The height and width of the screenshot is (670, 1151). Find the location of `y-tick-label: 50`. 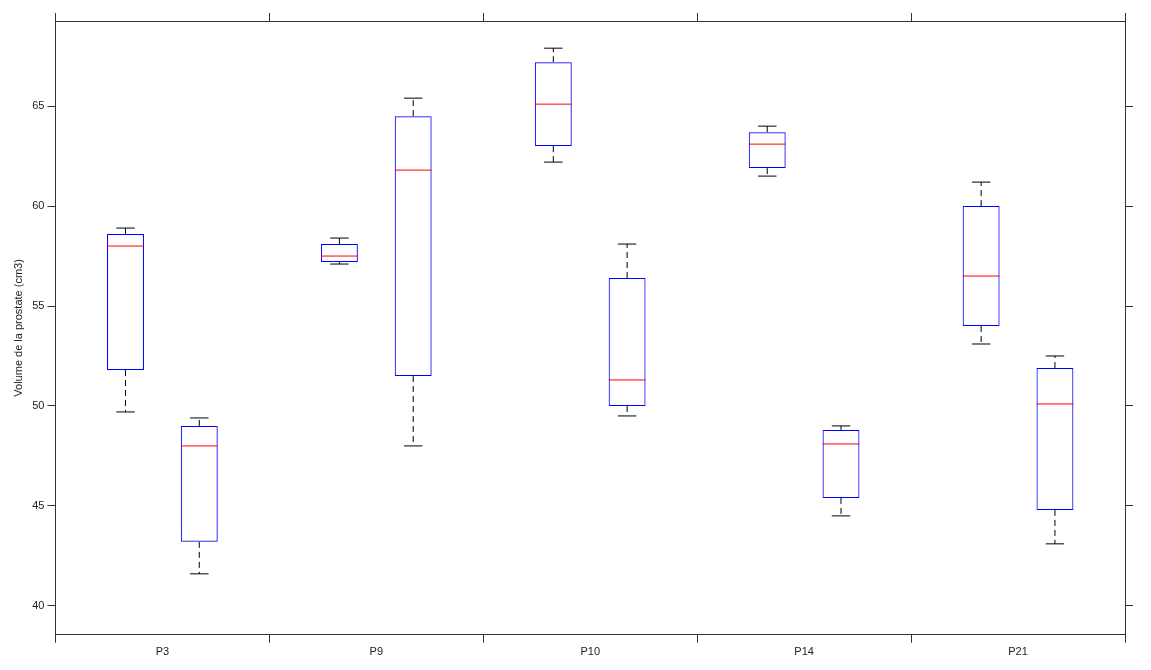

y-tick-label: 50 is located at coordinates (38, 404).